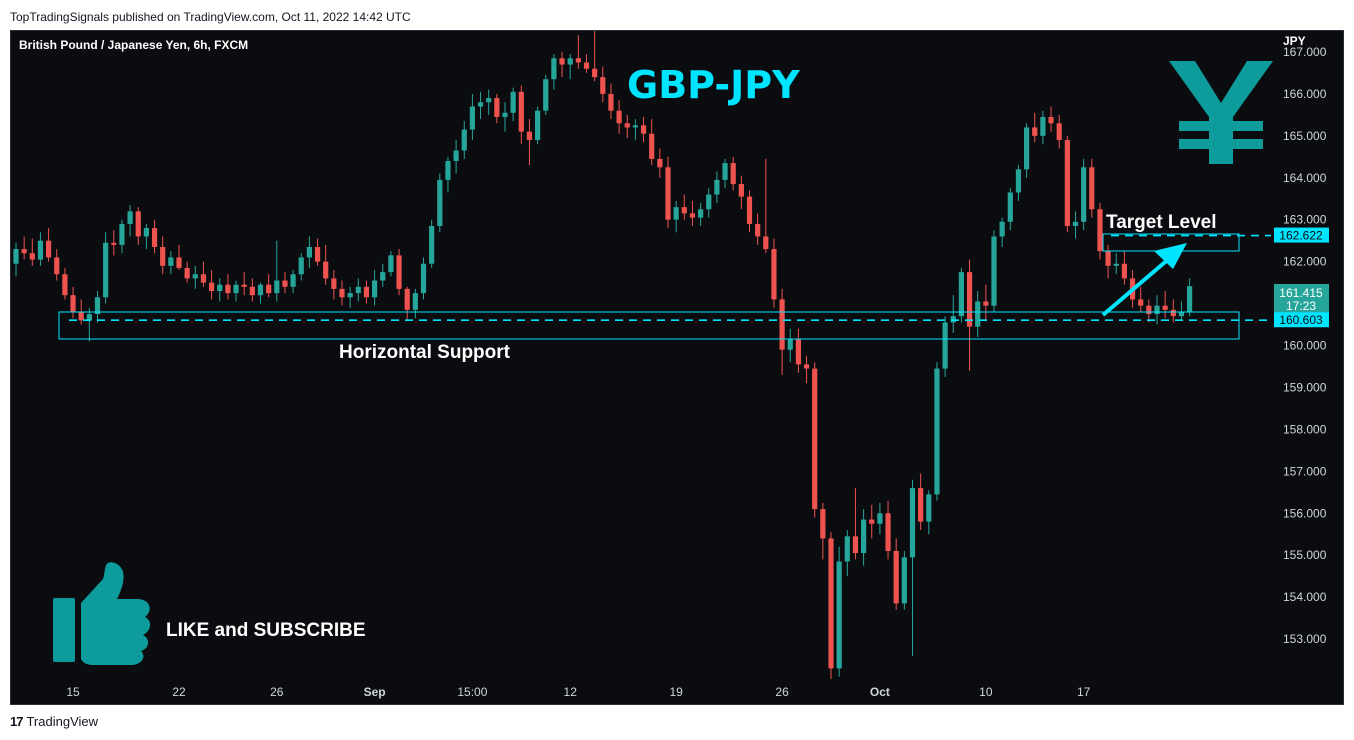 This screenshot has width=1354, height=740. I want to click on y-tick-label: 156.000, so click(1305, 513).